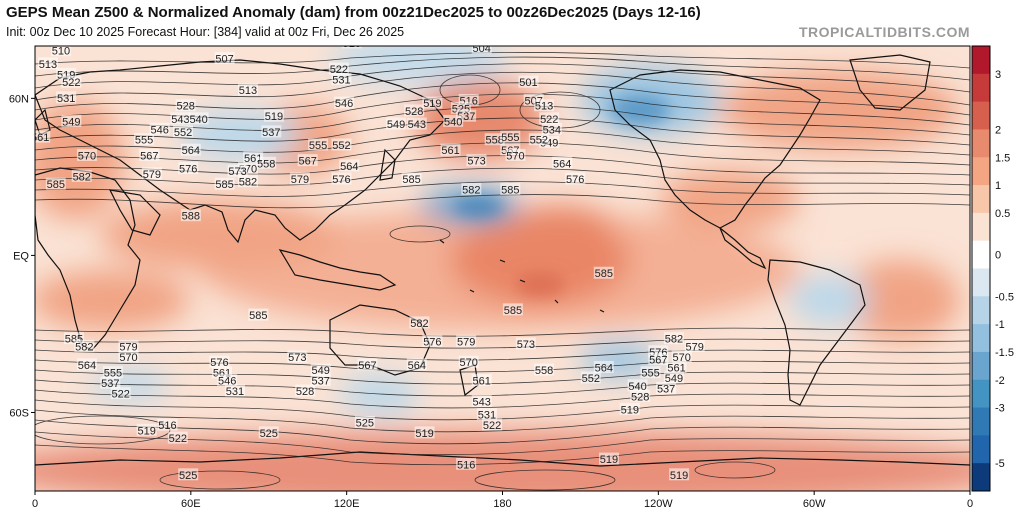 The image size is (1024, 512). What do you see at coordinates (347, 504) in the screenshot?
I see `lon-tick-label: 120E` at bounding box center [347, 504].